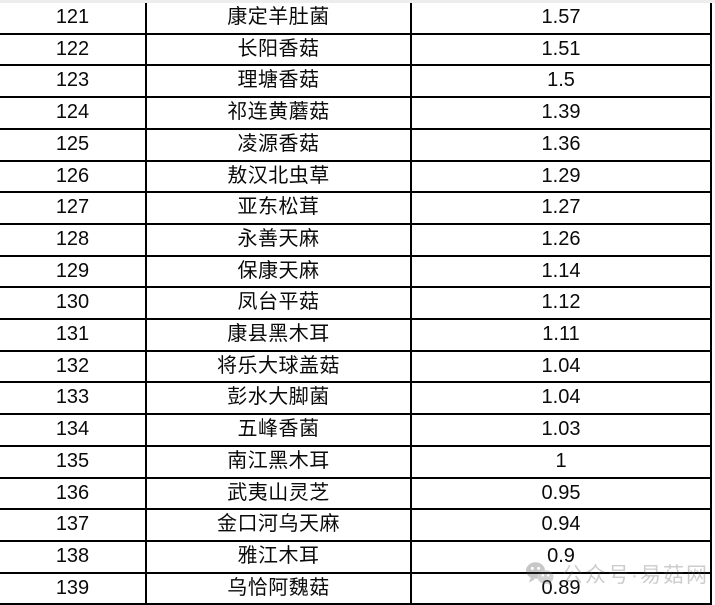 The height and width of the screenshot is (605, 715). I want to click on cell-rank: 125, so click(73, 144).